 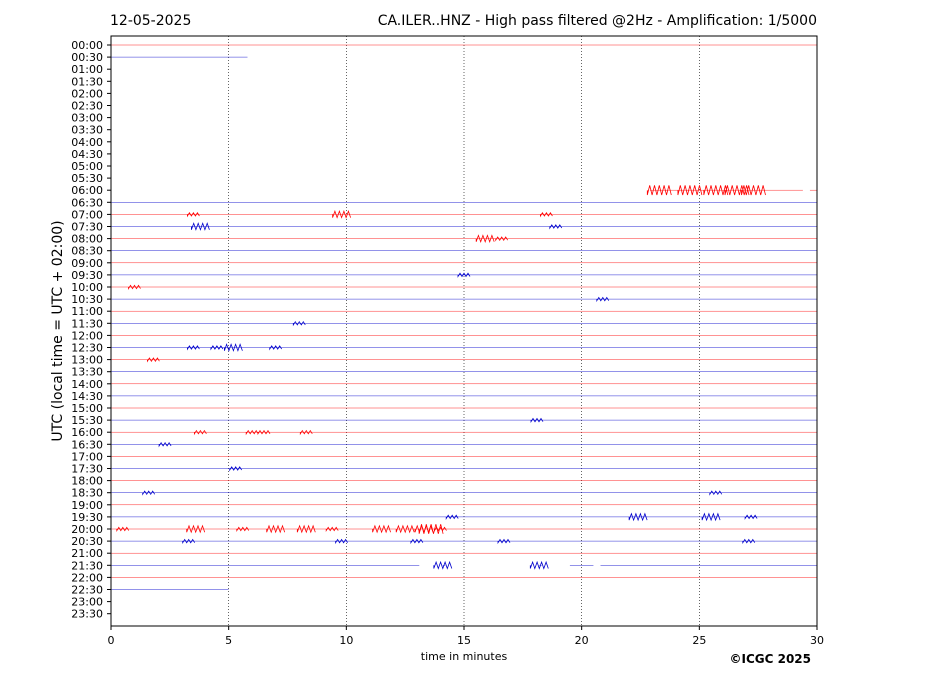 What do you see at coordinates (87, 142) in the screenshot?
I see `y-tick-label: 04:00` at bounding box center [87, 142].